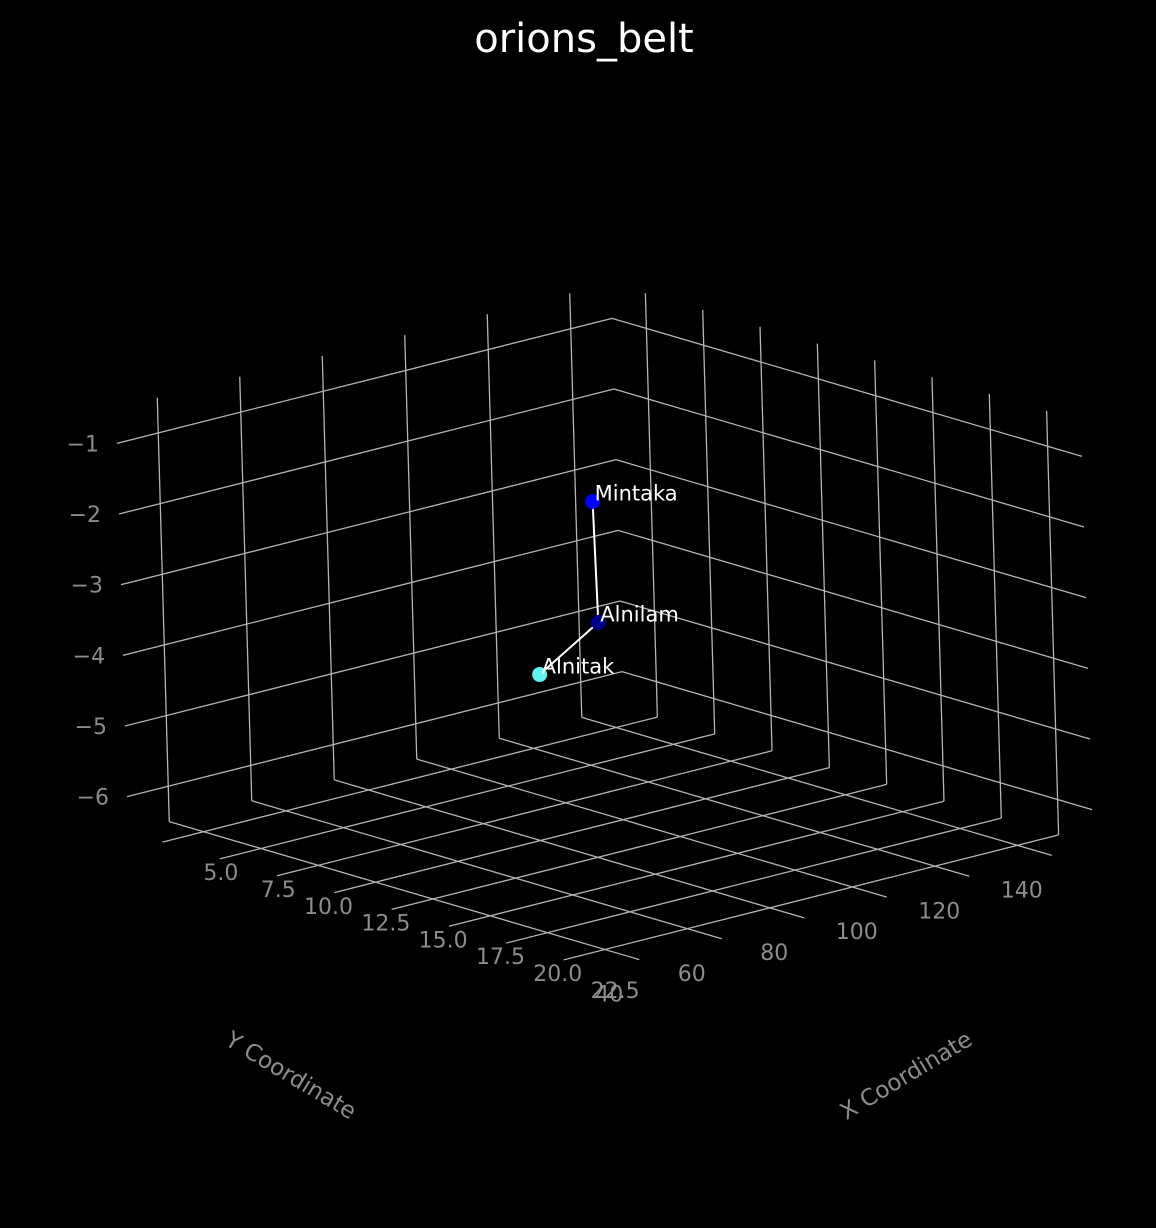  I want to click on z-tick-label: −3, so click(87, 586).